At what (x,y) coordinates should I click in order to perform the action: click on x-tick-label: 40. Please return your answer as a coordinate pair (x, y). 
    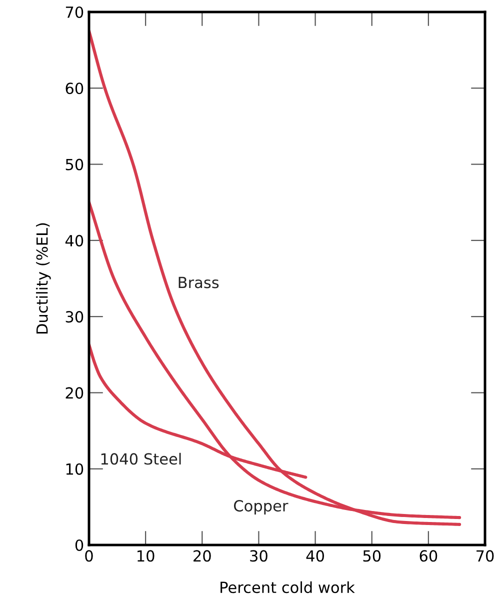
    Looking at the image, I should click on (315, 556).